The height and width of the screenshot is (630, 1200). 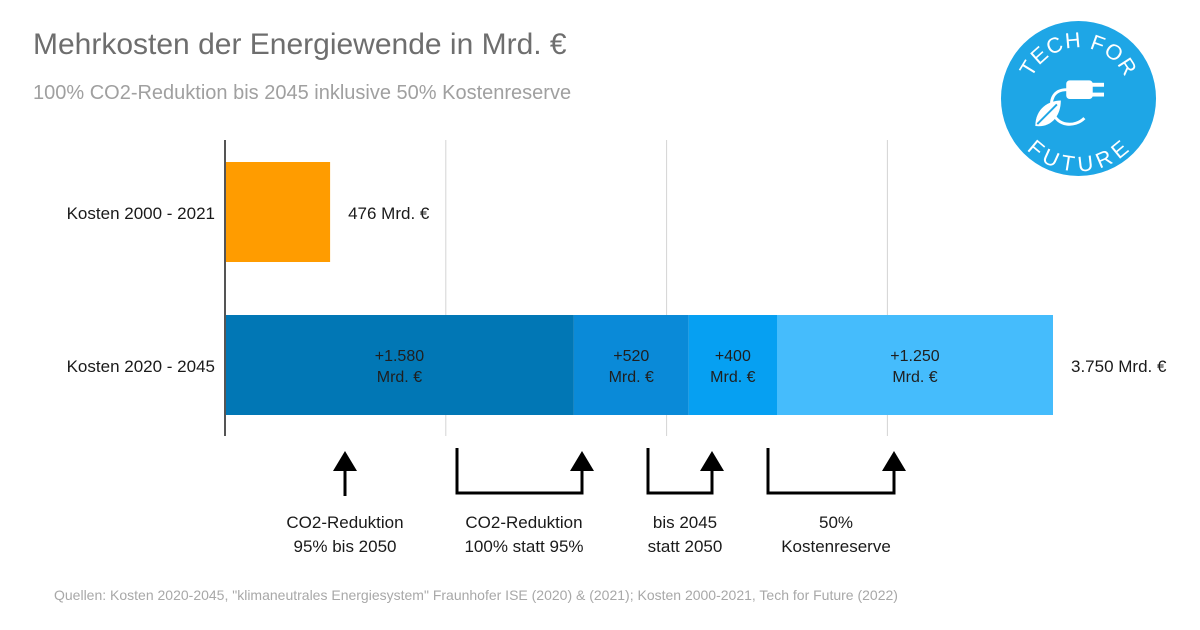 What do you see at coordinates (1078, 98) in the screenshot?
I see `tech-for-future-logo: TECH FOR FUTURE` at bounding box center [1078, 98].